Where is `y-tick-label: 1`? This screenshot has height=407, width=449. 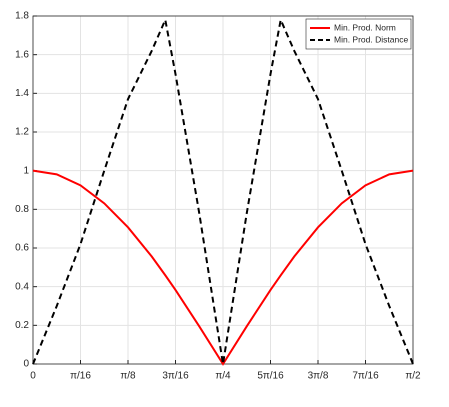
y-tick-label: 1 is located at coordinates (26, 170).